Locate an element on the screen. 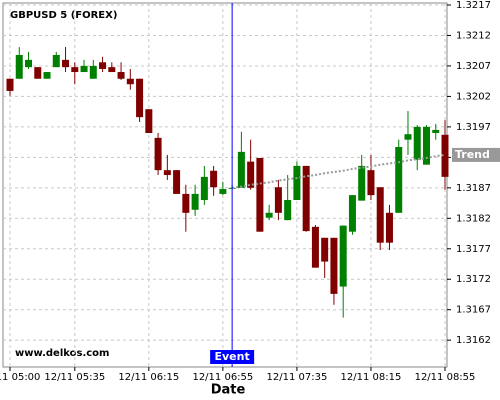  trend-label-box is located at coordinates (476, 154).